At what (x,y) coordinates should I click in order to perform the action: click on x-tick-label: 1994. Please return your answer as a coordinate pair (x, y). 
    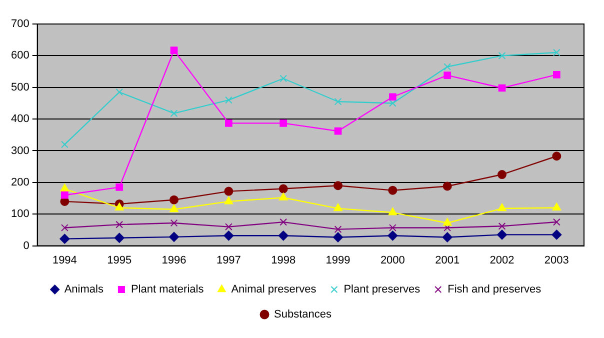
    Looking at the image, I should click on (64, 260).